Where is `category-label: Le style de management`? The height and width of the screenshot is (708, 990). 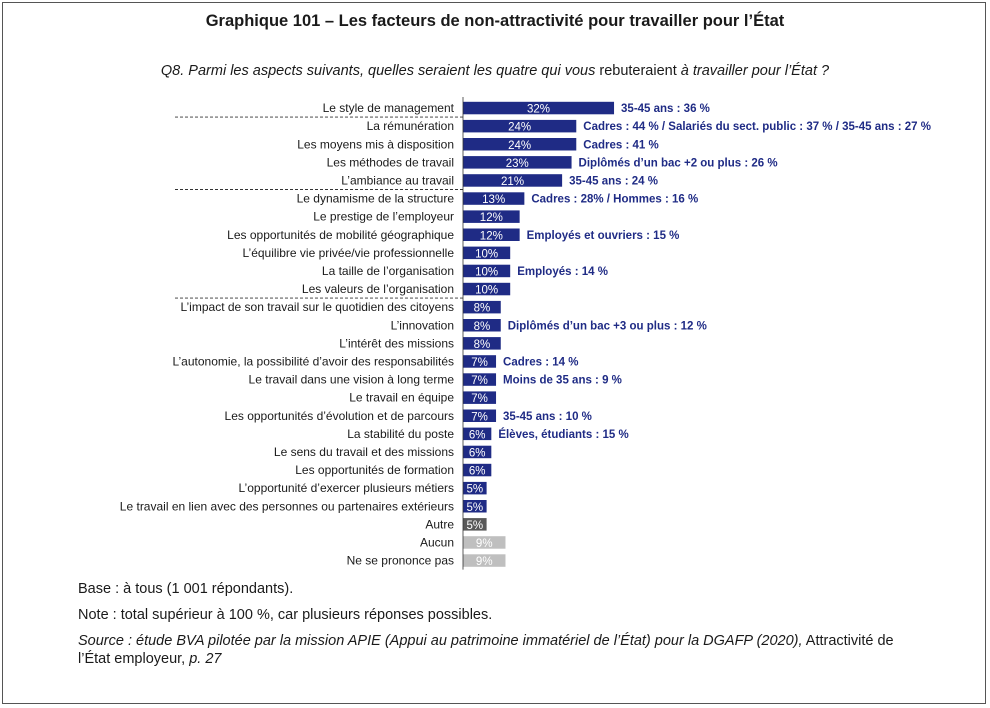 category-label: Le style de management is located at coordinates (389, 108).